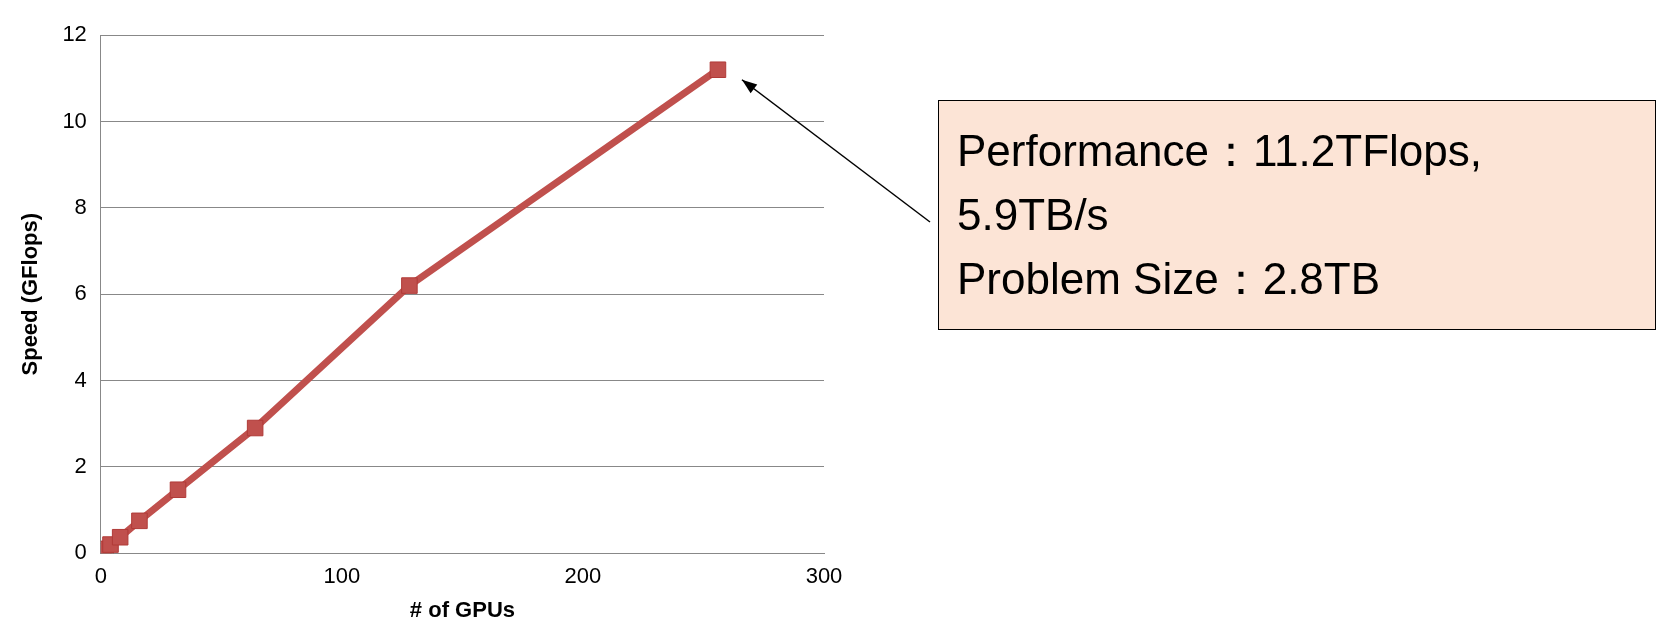  I want to click on y-tick-label: 2, so click(80, 465).